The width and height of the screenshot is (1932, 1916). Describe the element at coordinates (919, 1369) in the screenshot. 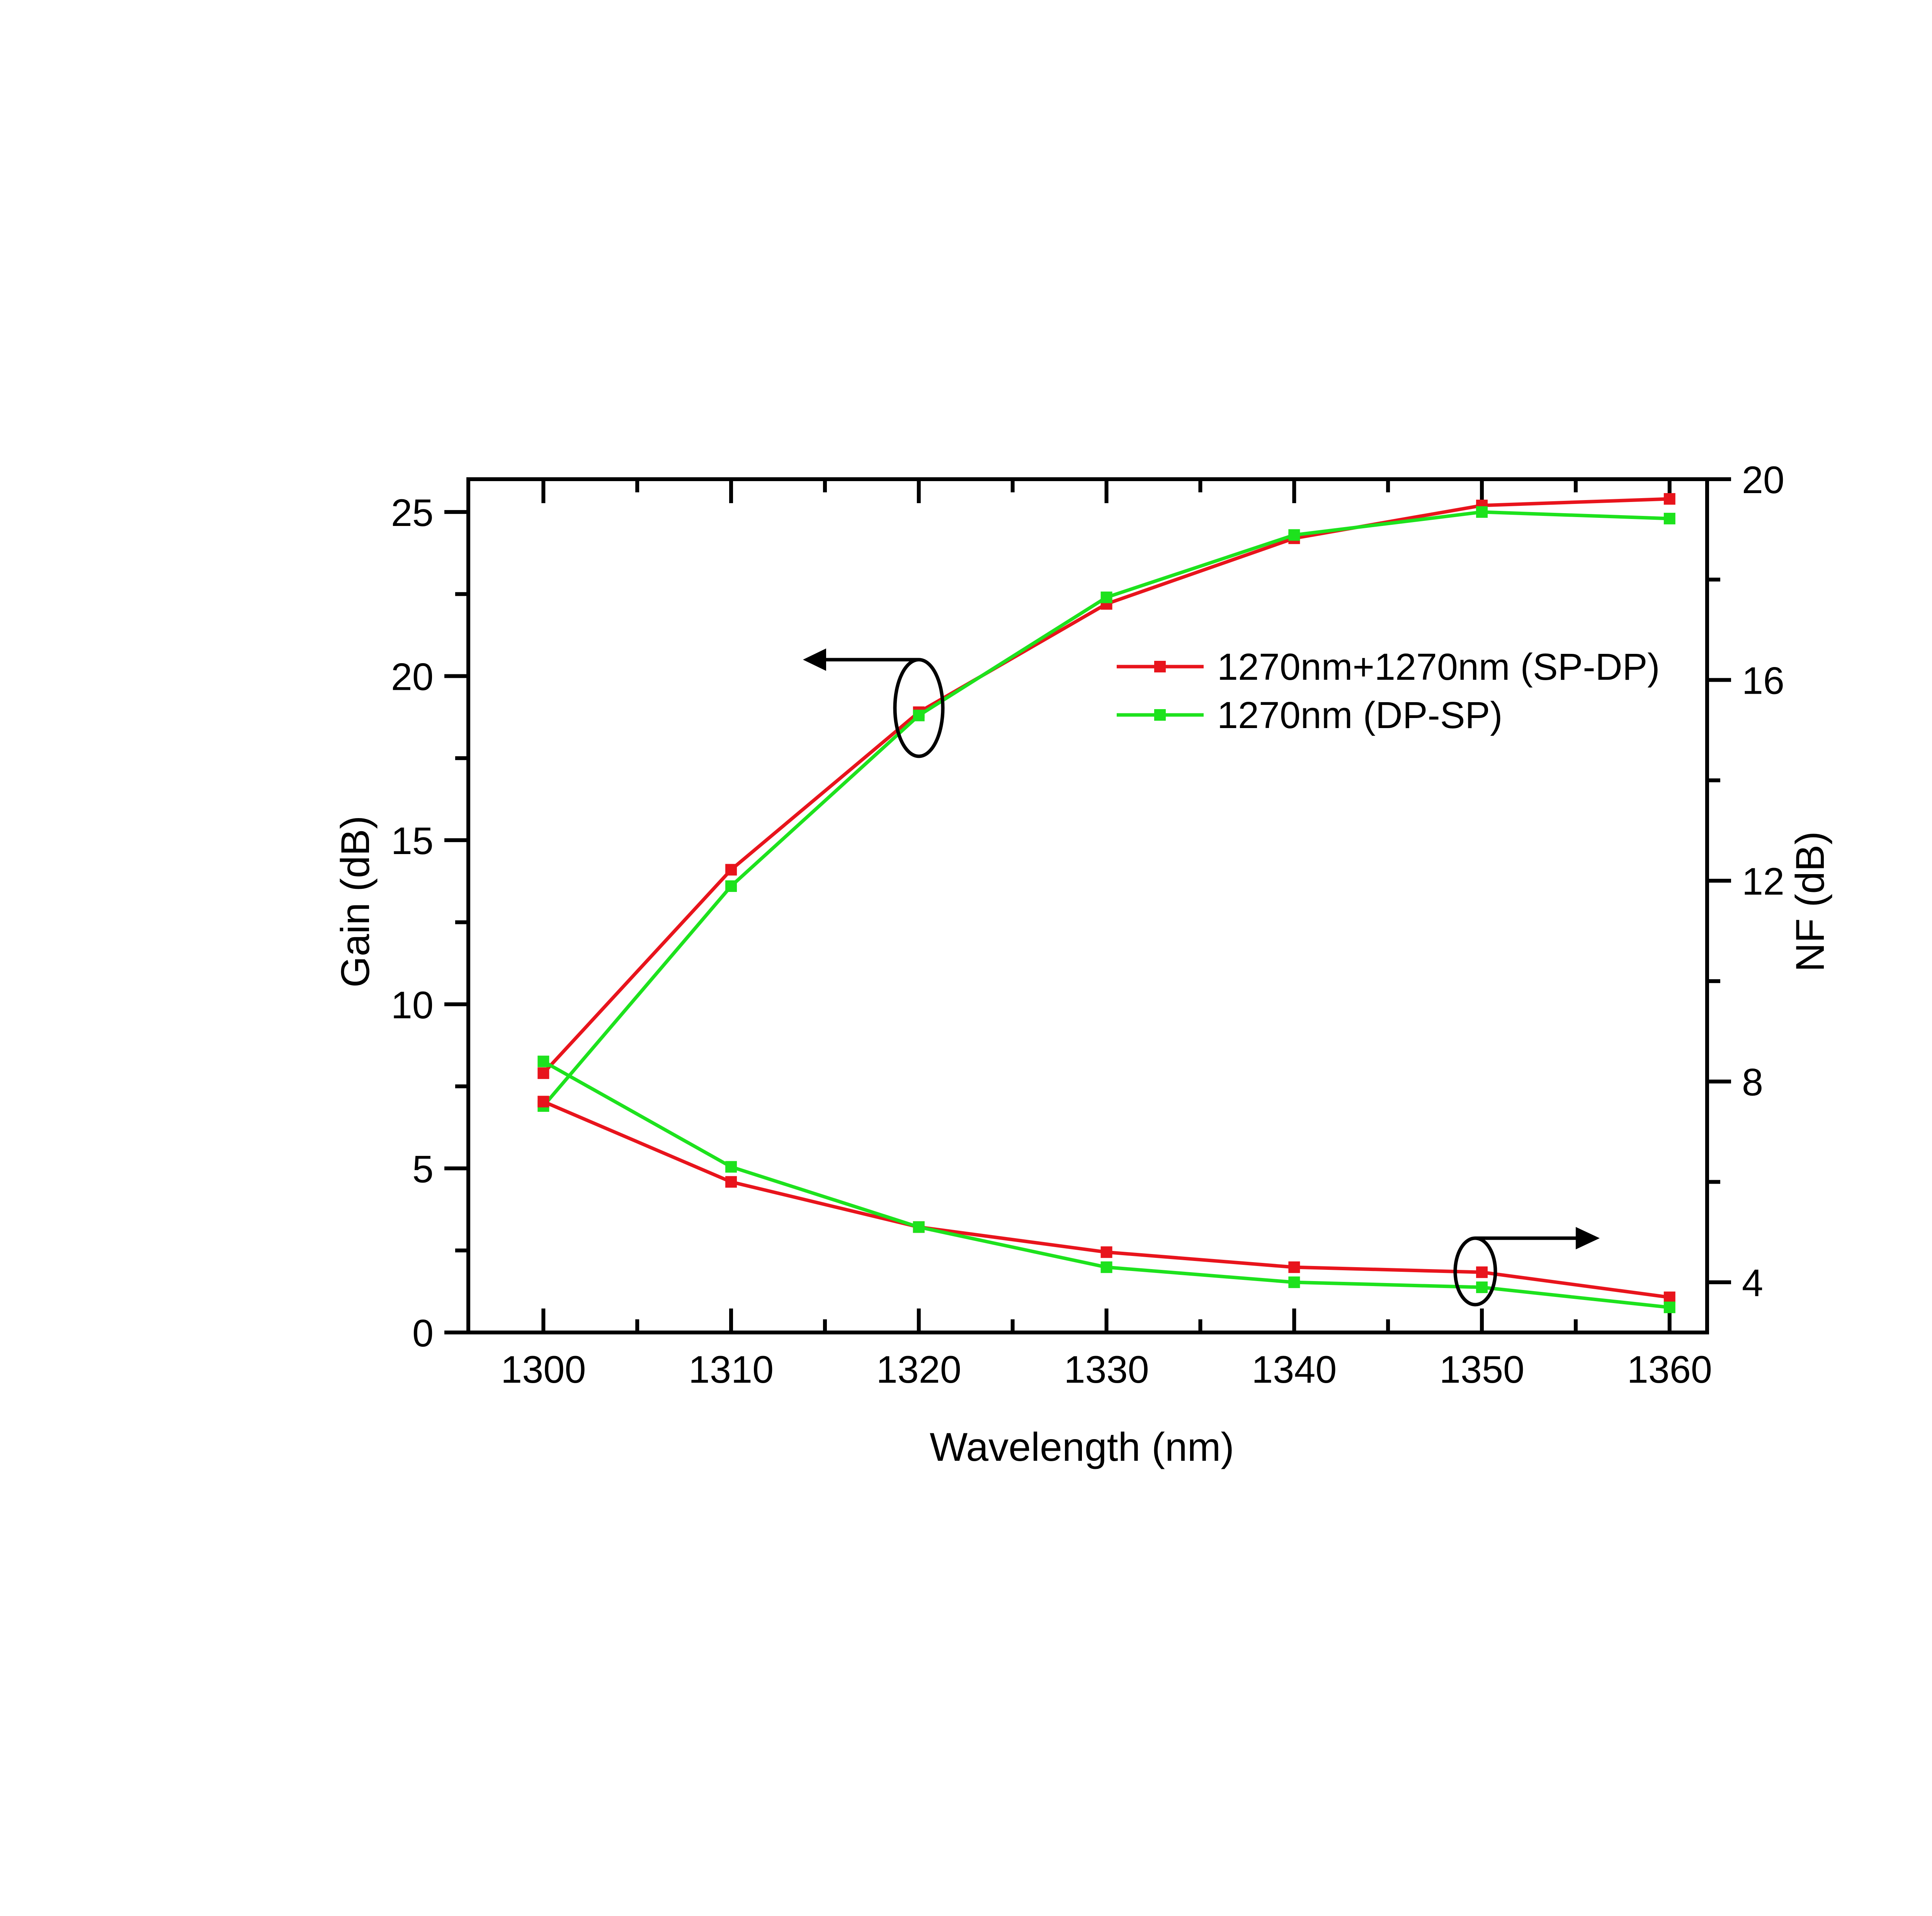

I see `x-tick-label: 1320` at that location.